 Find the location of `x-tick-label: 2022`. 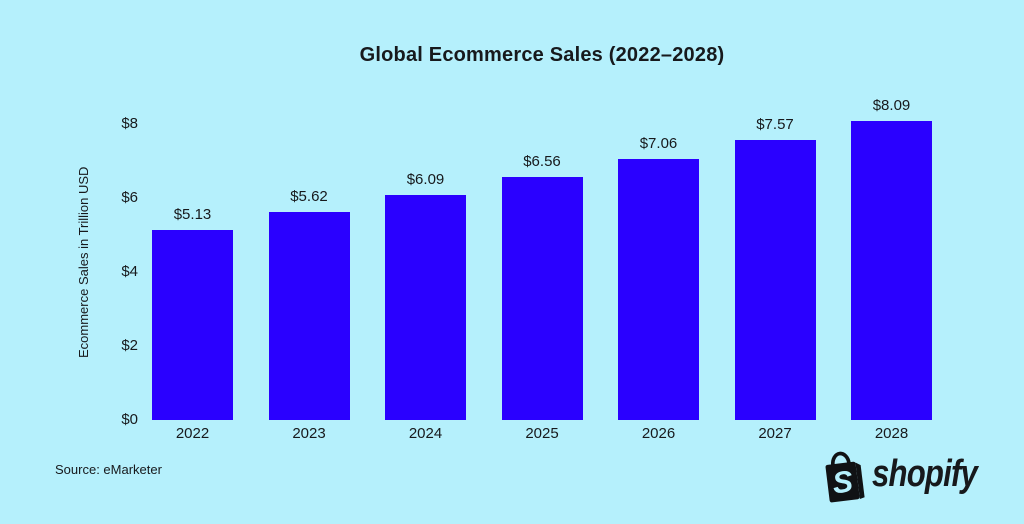

x-tick-label: 2022 is located at coordinates (192, 433).